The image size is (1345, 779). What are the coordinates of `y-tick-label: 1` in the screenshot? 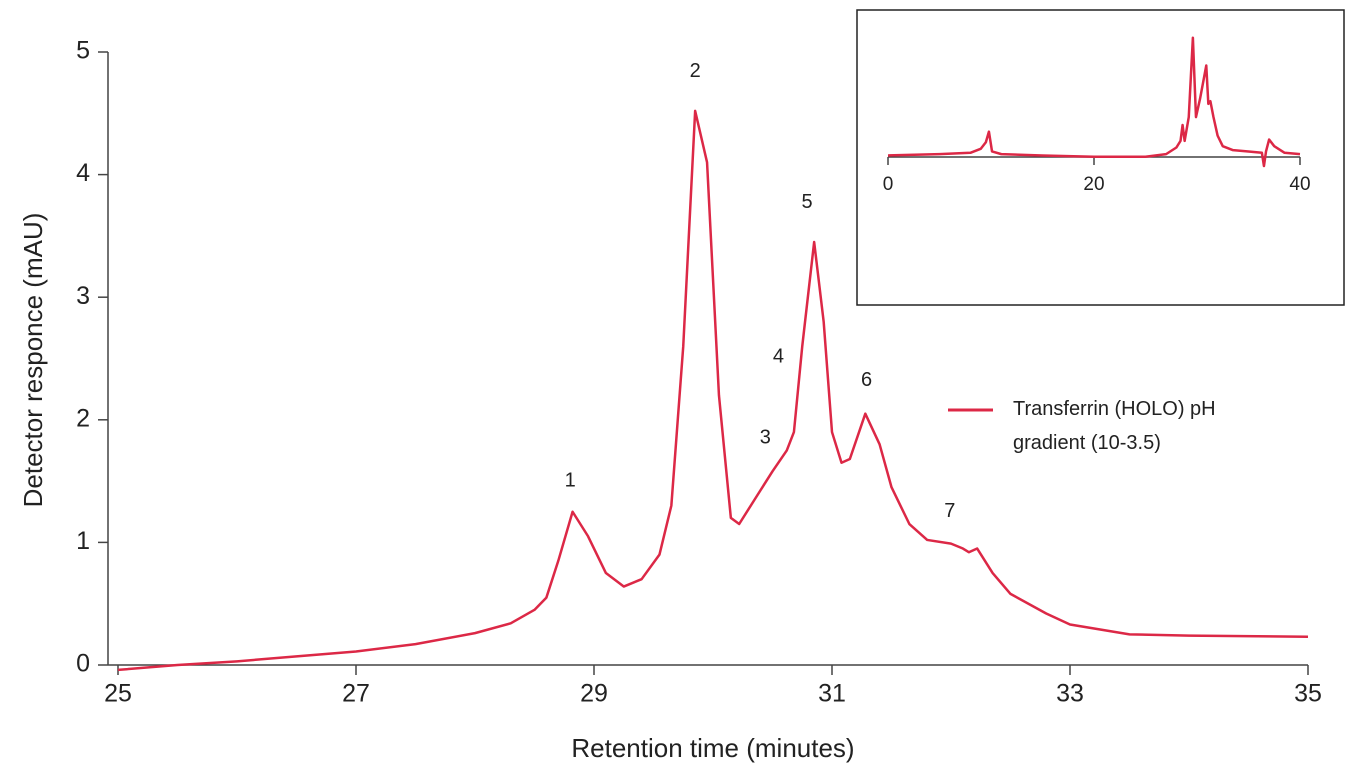 It's located at (83, 541).